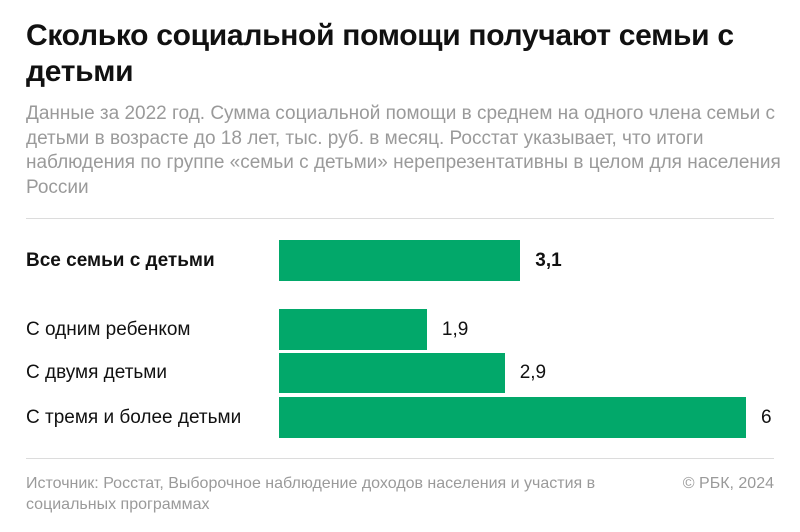 The width and height of the screenshot is (800, 532). What do you see at coordinates (108, 329) in the screenshot?
I see `category-label: С одним ребенком` at bounding box center [108, 329].